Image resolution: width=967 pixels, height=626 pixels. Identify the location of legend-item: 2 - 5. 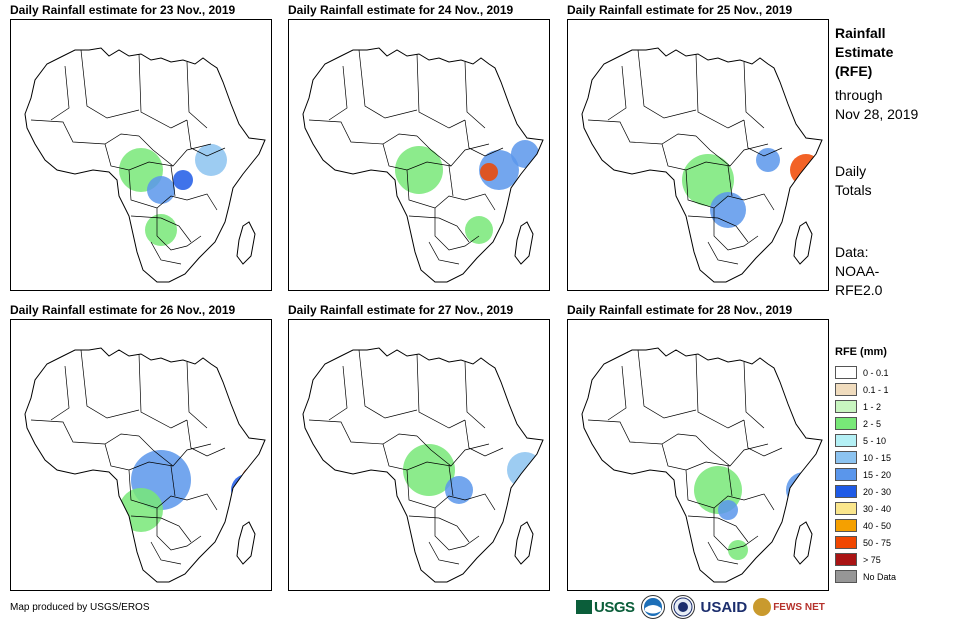
(865, 423).